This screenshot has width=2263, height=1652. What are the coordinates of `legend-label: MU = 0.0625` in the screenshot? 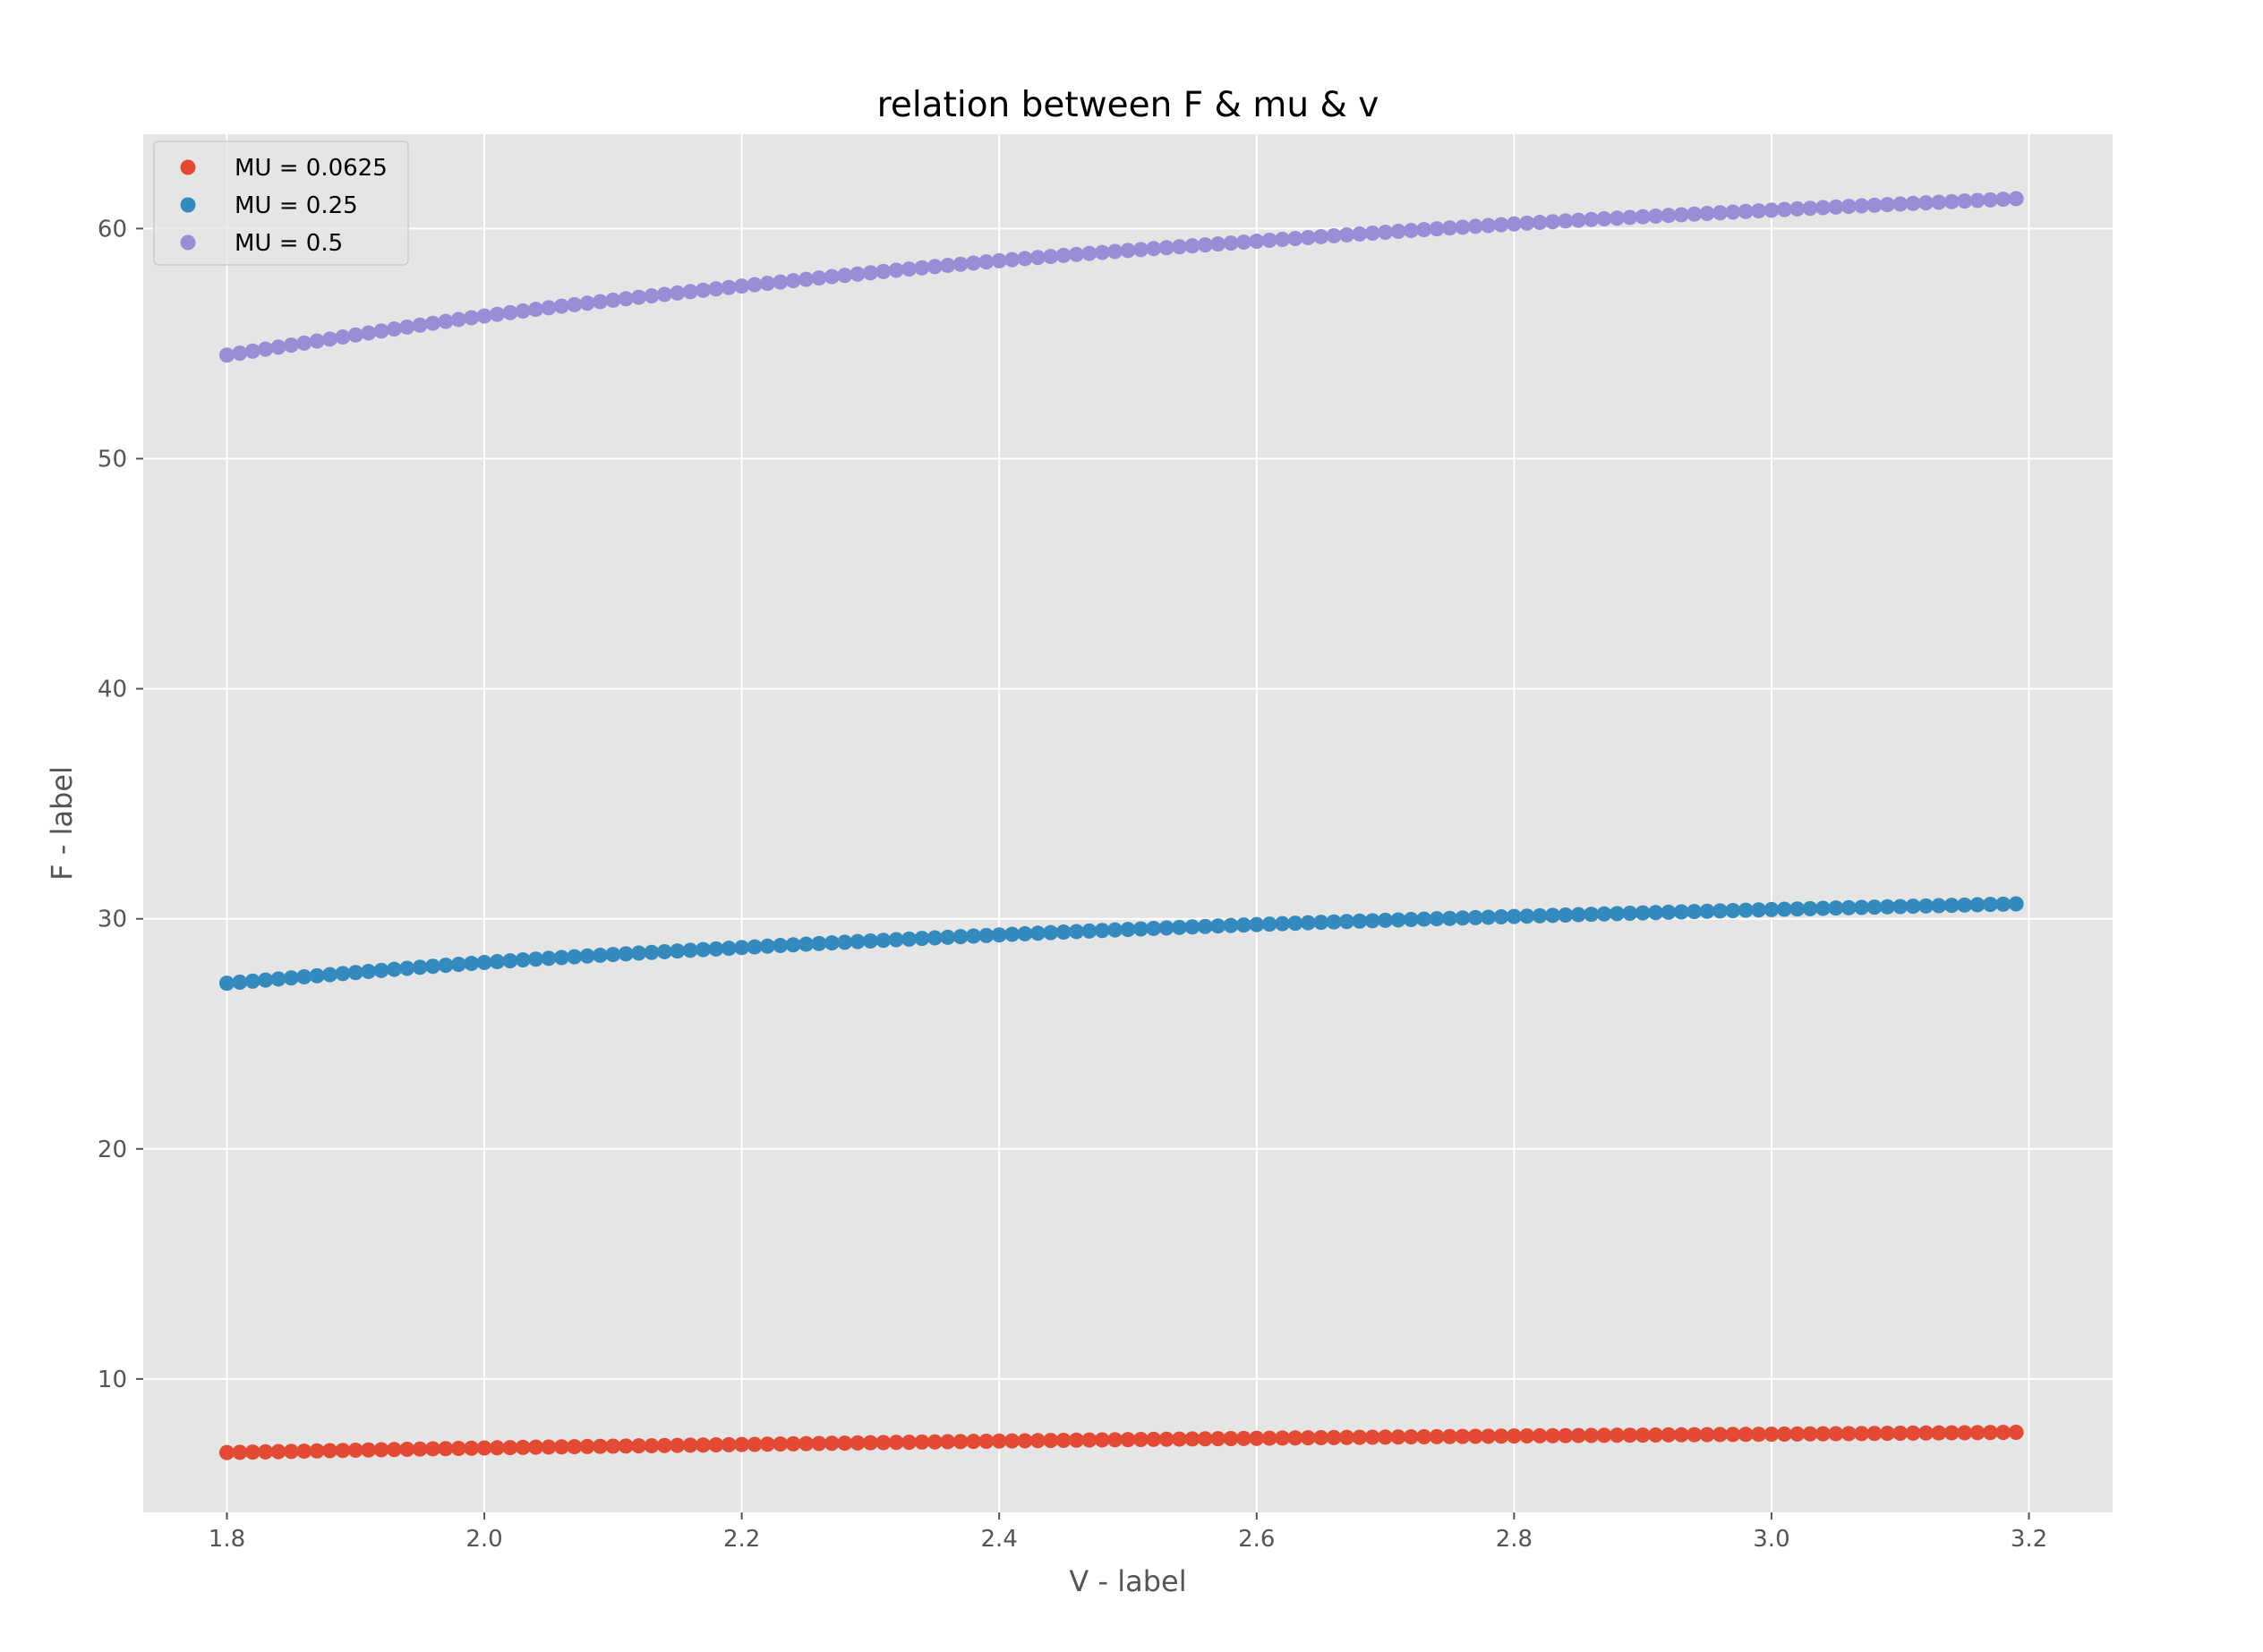 It's located at (311, 168).